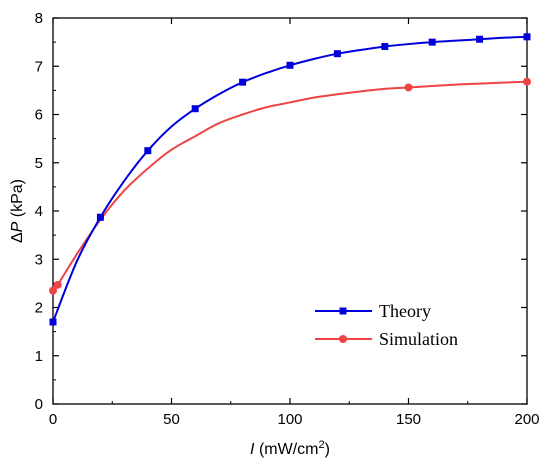  I want to click on legend-marker-simulation, so click(343, 339).